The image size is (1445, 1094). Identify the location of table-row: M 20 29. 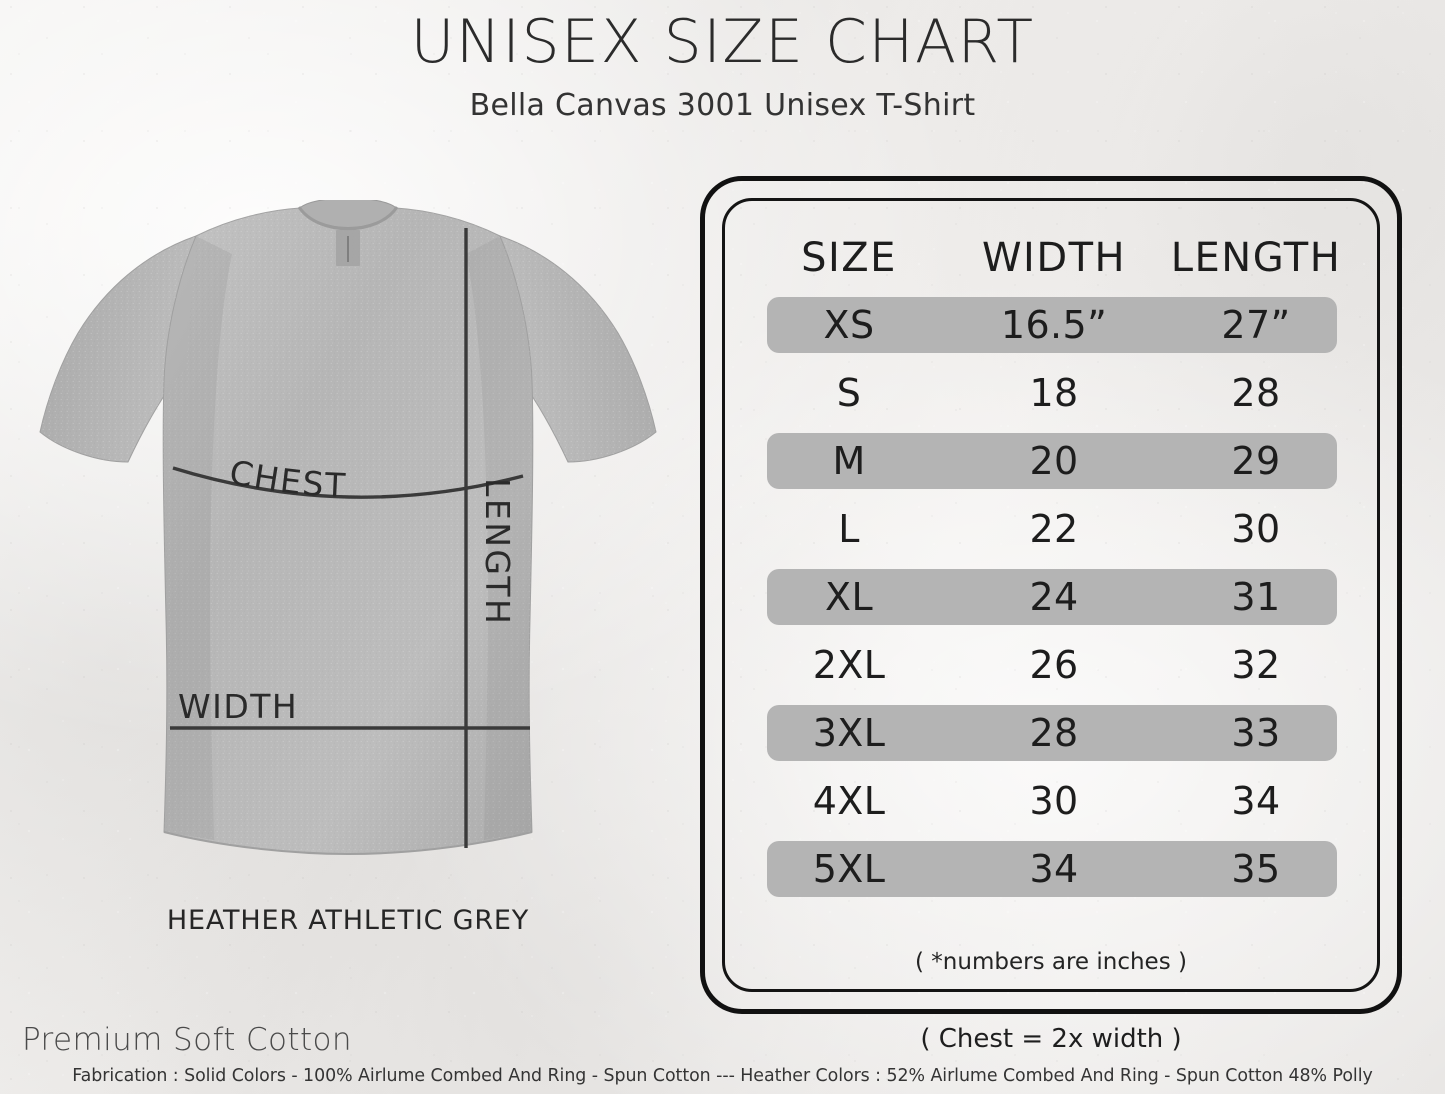
(1051, 461).